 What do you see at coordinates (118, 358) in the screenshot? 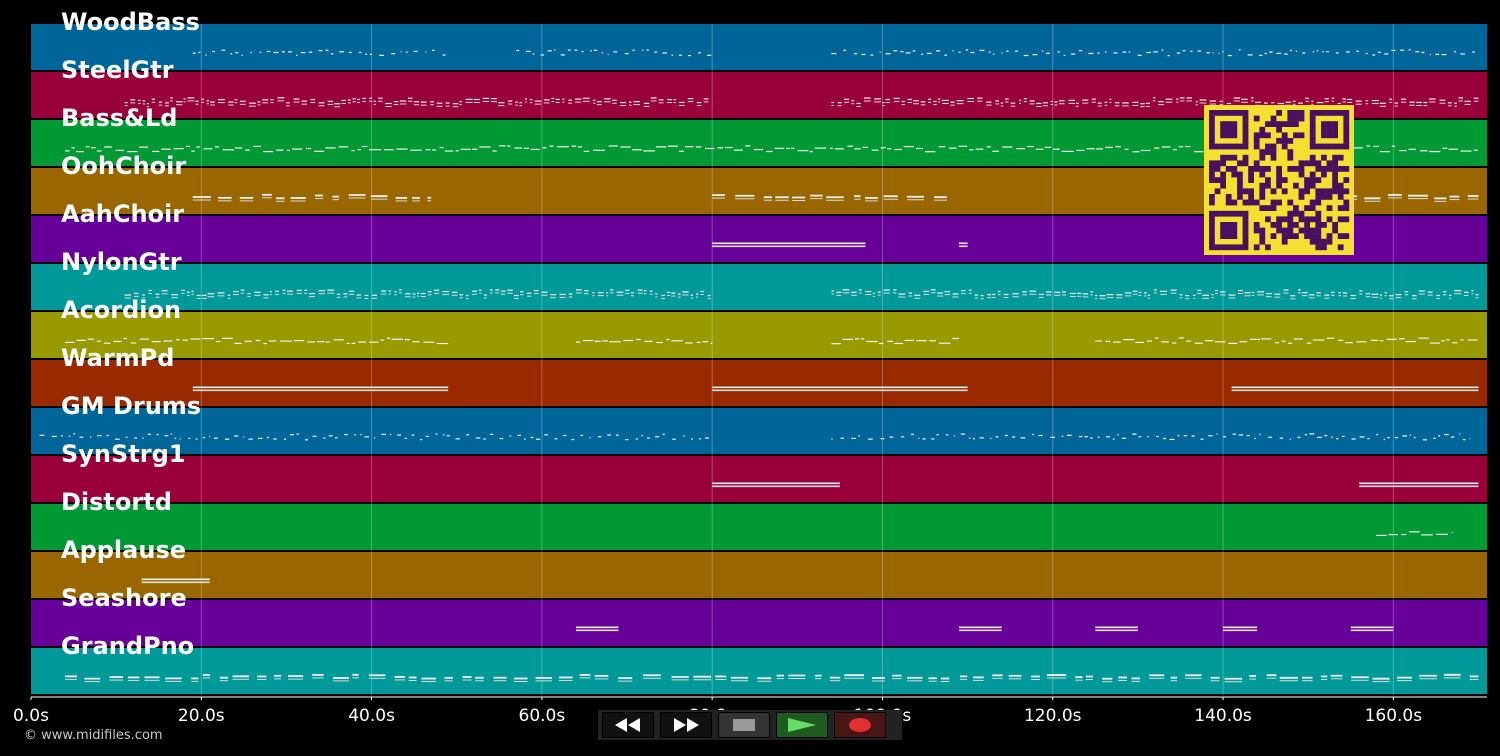
I see `track-label: WarmPd` at bounding box center [118, 358].